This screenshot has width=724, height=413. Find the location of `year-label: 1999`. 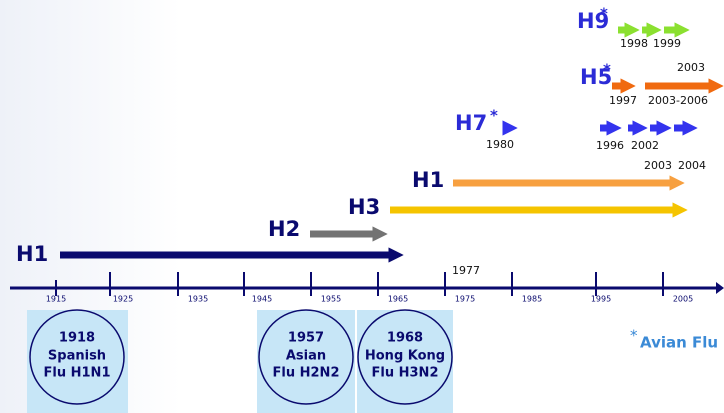

year-label: 1999 is located at coordinates (667, 43).